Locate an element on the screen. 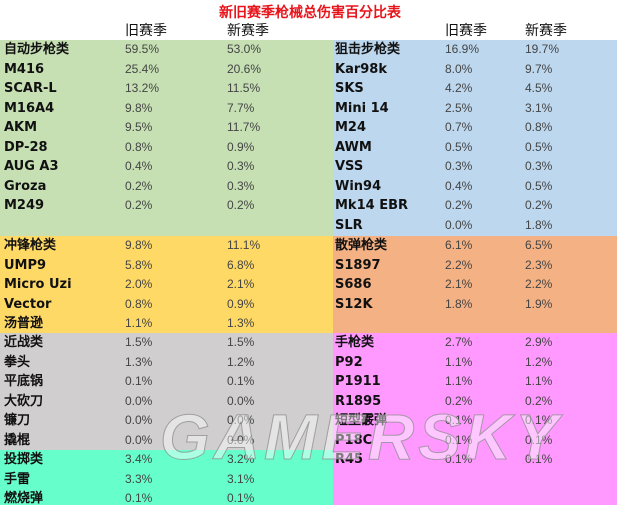 The image size is (620, 505). value-old: 9.5% is located at coordinates (139, 127).